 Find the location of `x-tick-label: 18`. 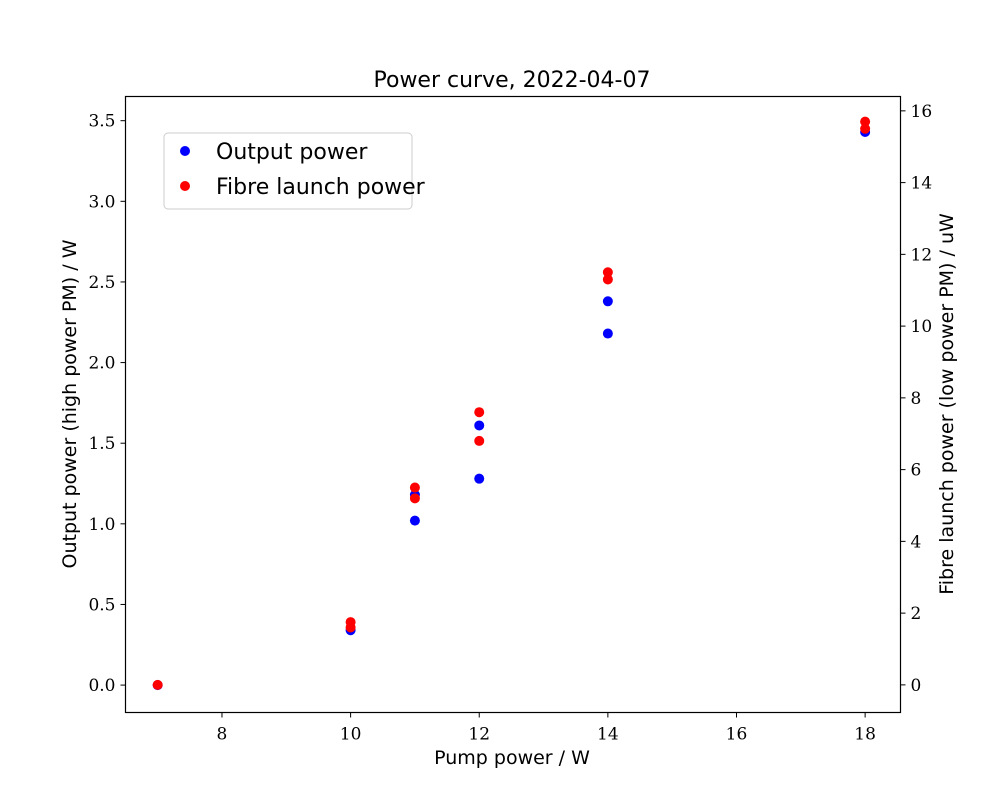

x-tick-label: 18 is located at coordinates (865, 735).